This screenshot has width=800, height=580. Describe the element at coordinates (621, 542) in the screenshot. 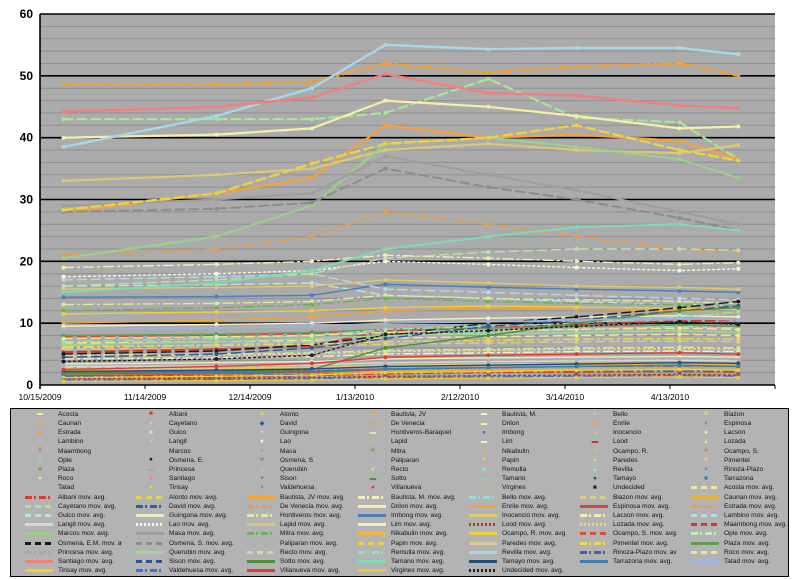

I see `legend-item-movavg: Pimentel mov. avg.` at that location.